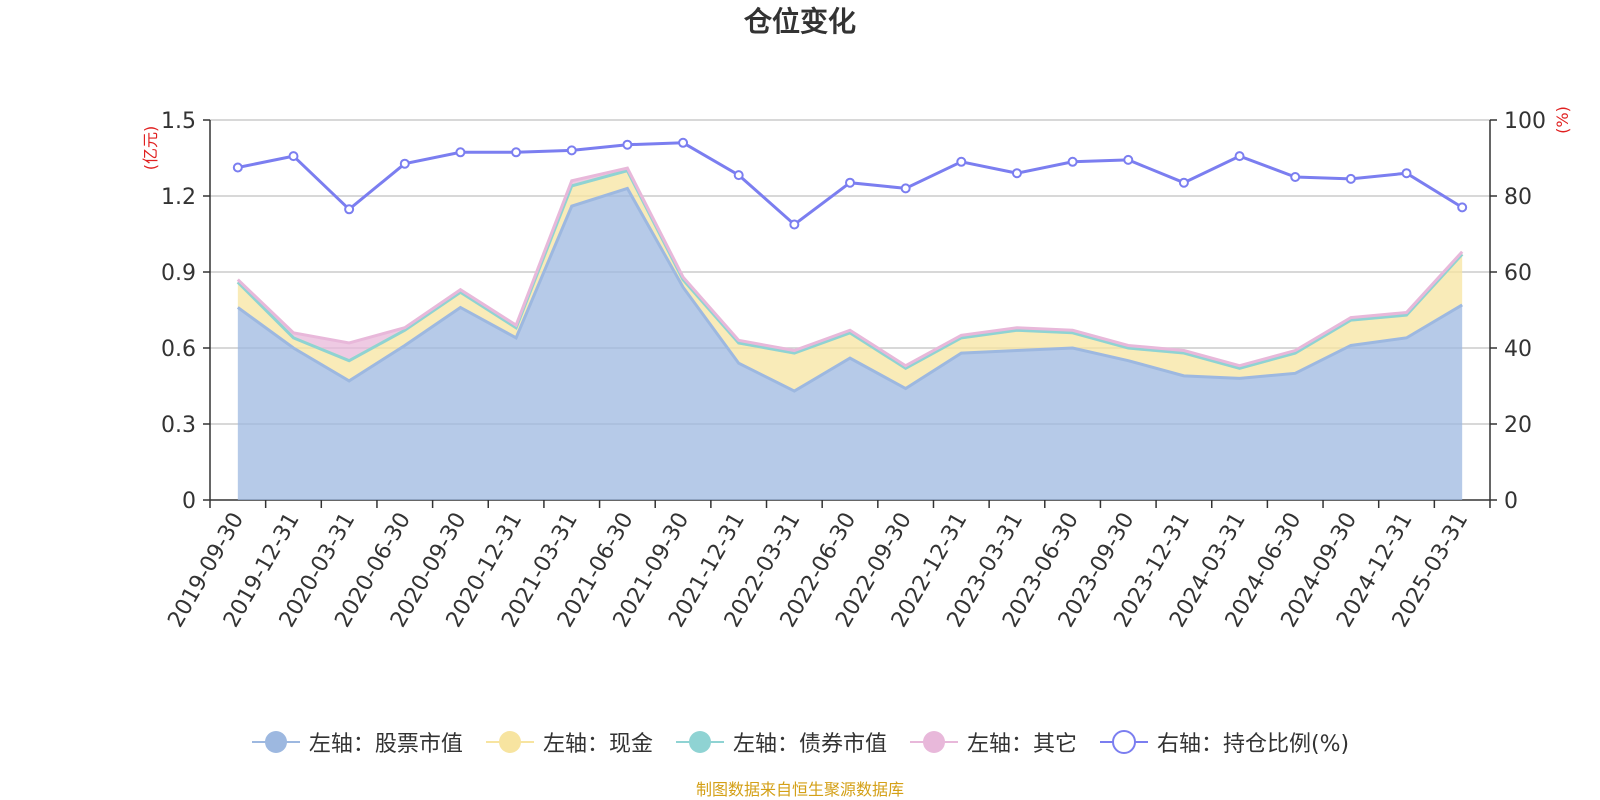  What do you see at coordinates (385, 744) in the screenshot?
I see `legend-label: 左轴：股票市值` at bounding box center [385, 744].